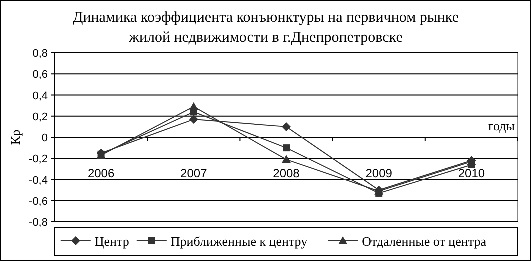  Describe the element at coordinates (101, 173) in the screenshot. I see `x-tick-label: 2006` at that location.